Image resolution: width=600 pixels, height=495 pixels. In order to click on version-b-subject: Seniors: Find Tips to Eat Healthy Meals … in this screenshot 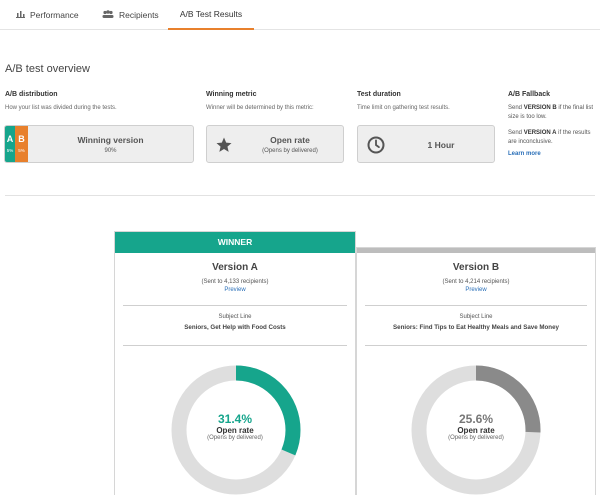, I will do `click(476, 327)`.